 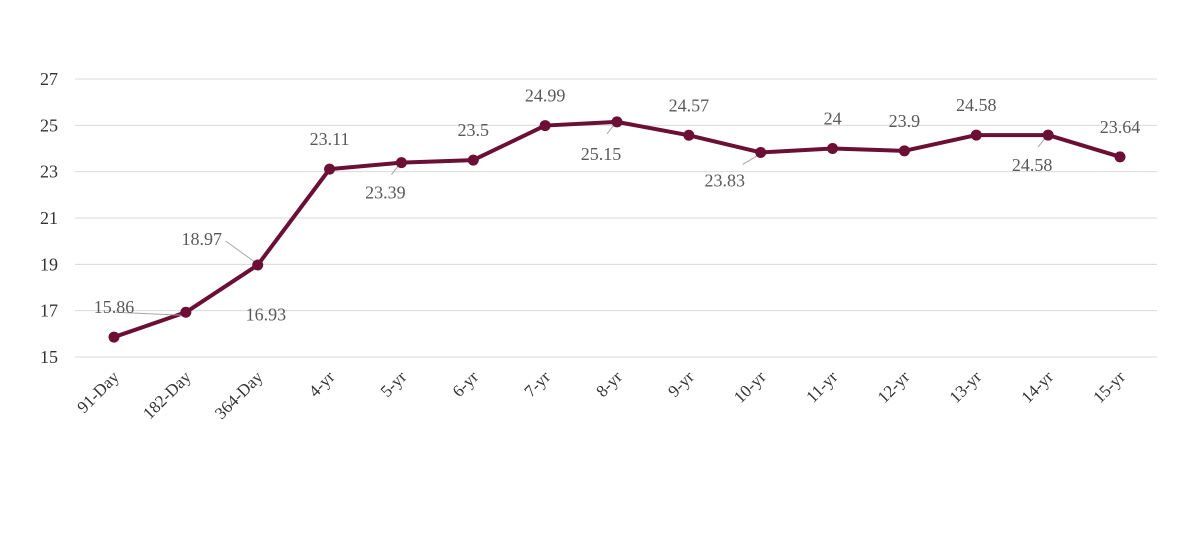 What do you see at coordinates (98, 392) in the screenshot?
I see `x-tick-label: 91-Day` at bounding box center [98, 392].